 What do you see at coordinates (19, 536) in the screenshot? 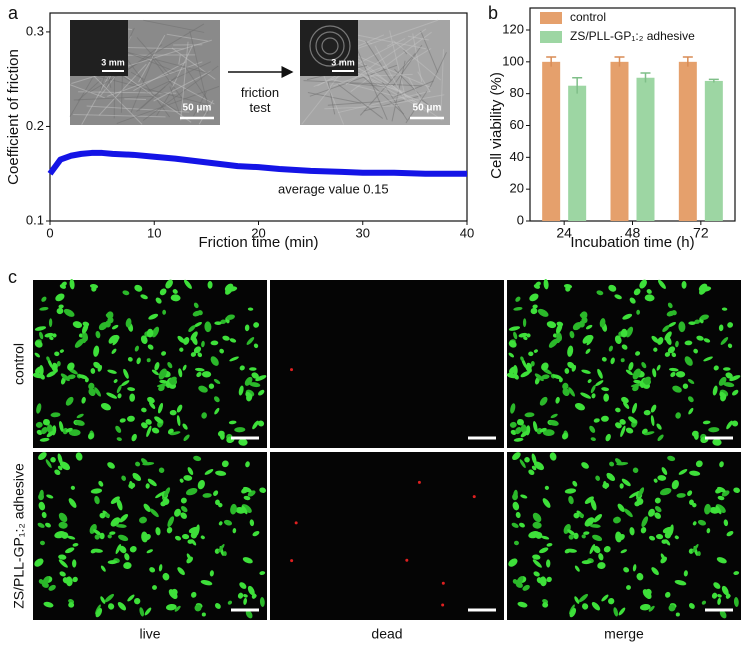
I see `row-label: ZS/PLL-GP₁:₂ adhesive` at bounding box center [19, 536].